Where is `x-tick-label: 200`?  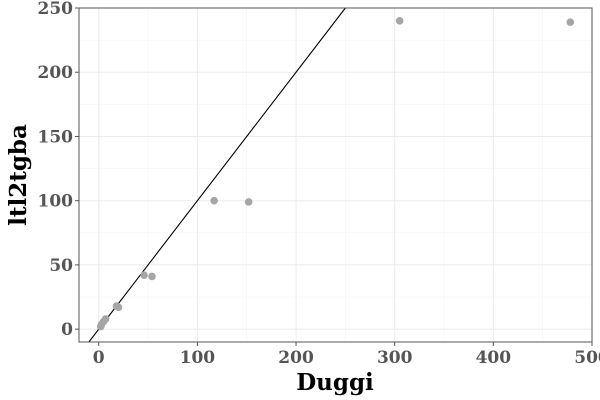 x-tick-label: 200 is located at coordinates (296, 358).